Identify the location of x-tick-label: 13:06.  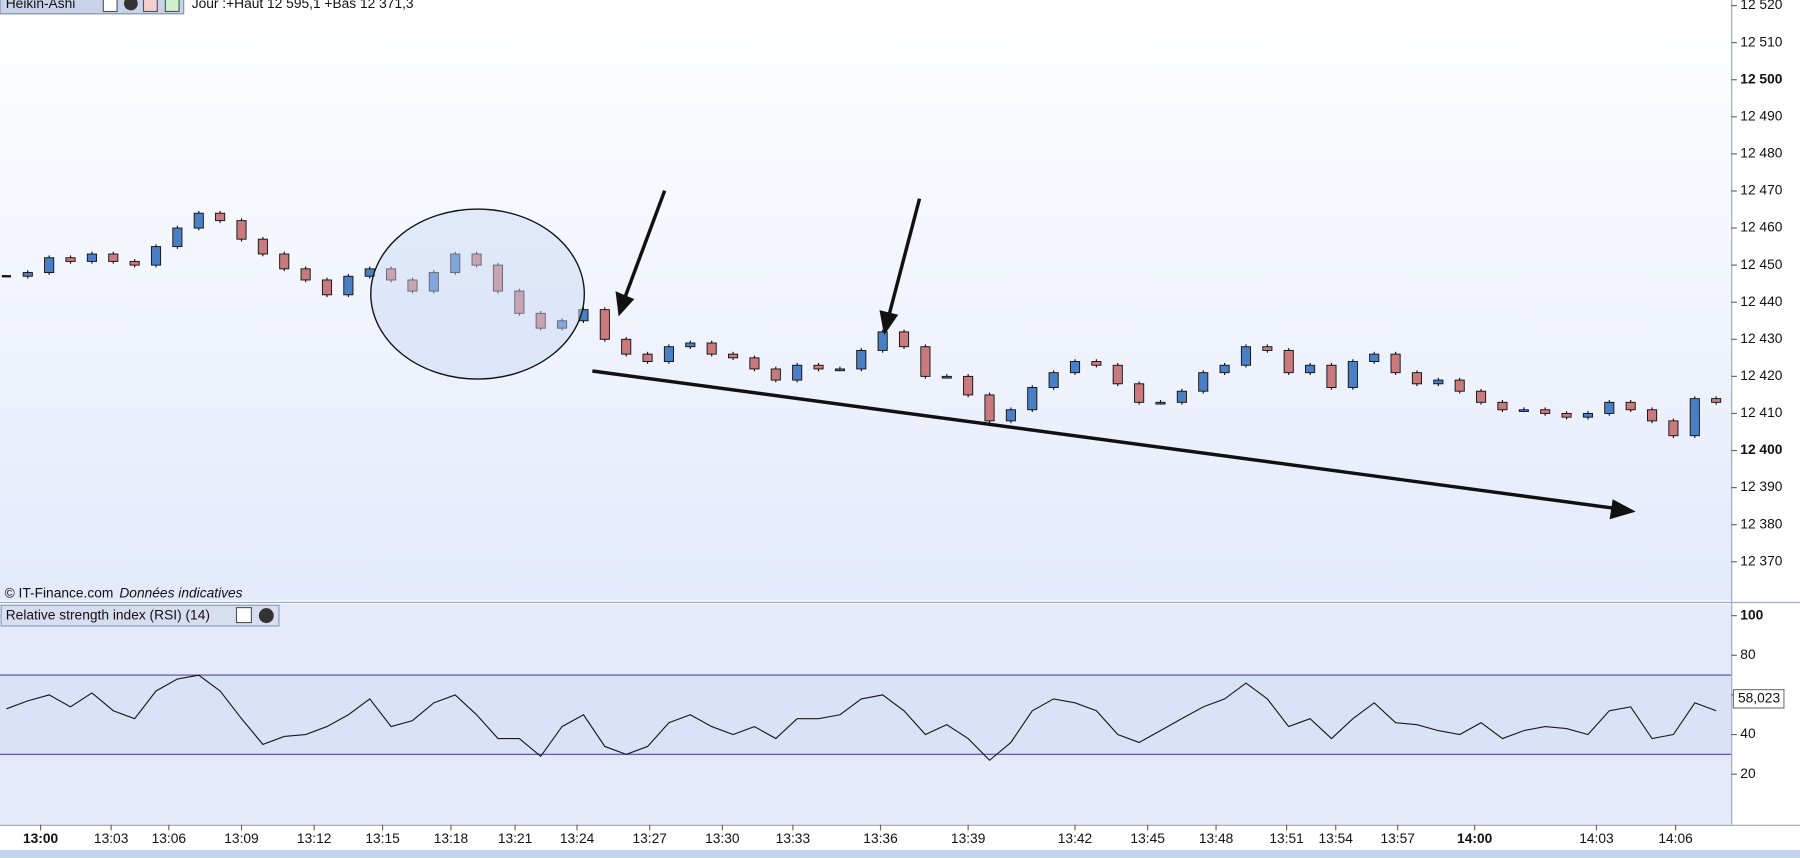
(169, 838).